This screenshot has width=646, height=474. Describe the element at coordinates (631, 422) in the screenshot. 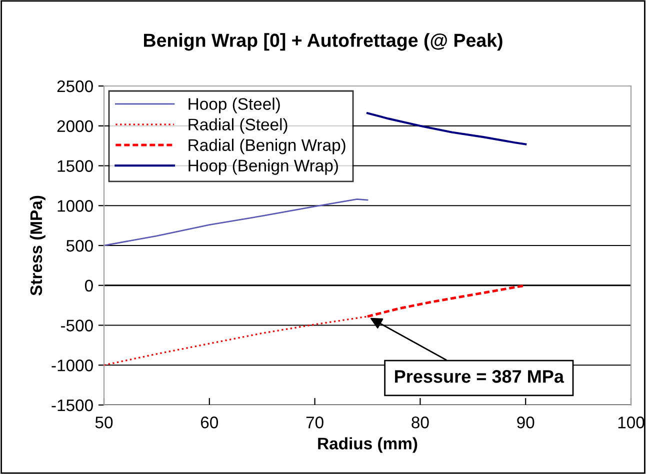

I see `x-tick-label: 100` at that location.